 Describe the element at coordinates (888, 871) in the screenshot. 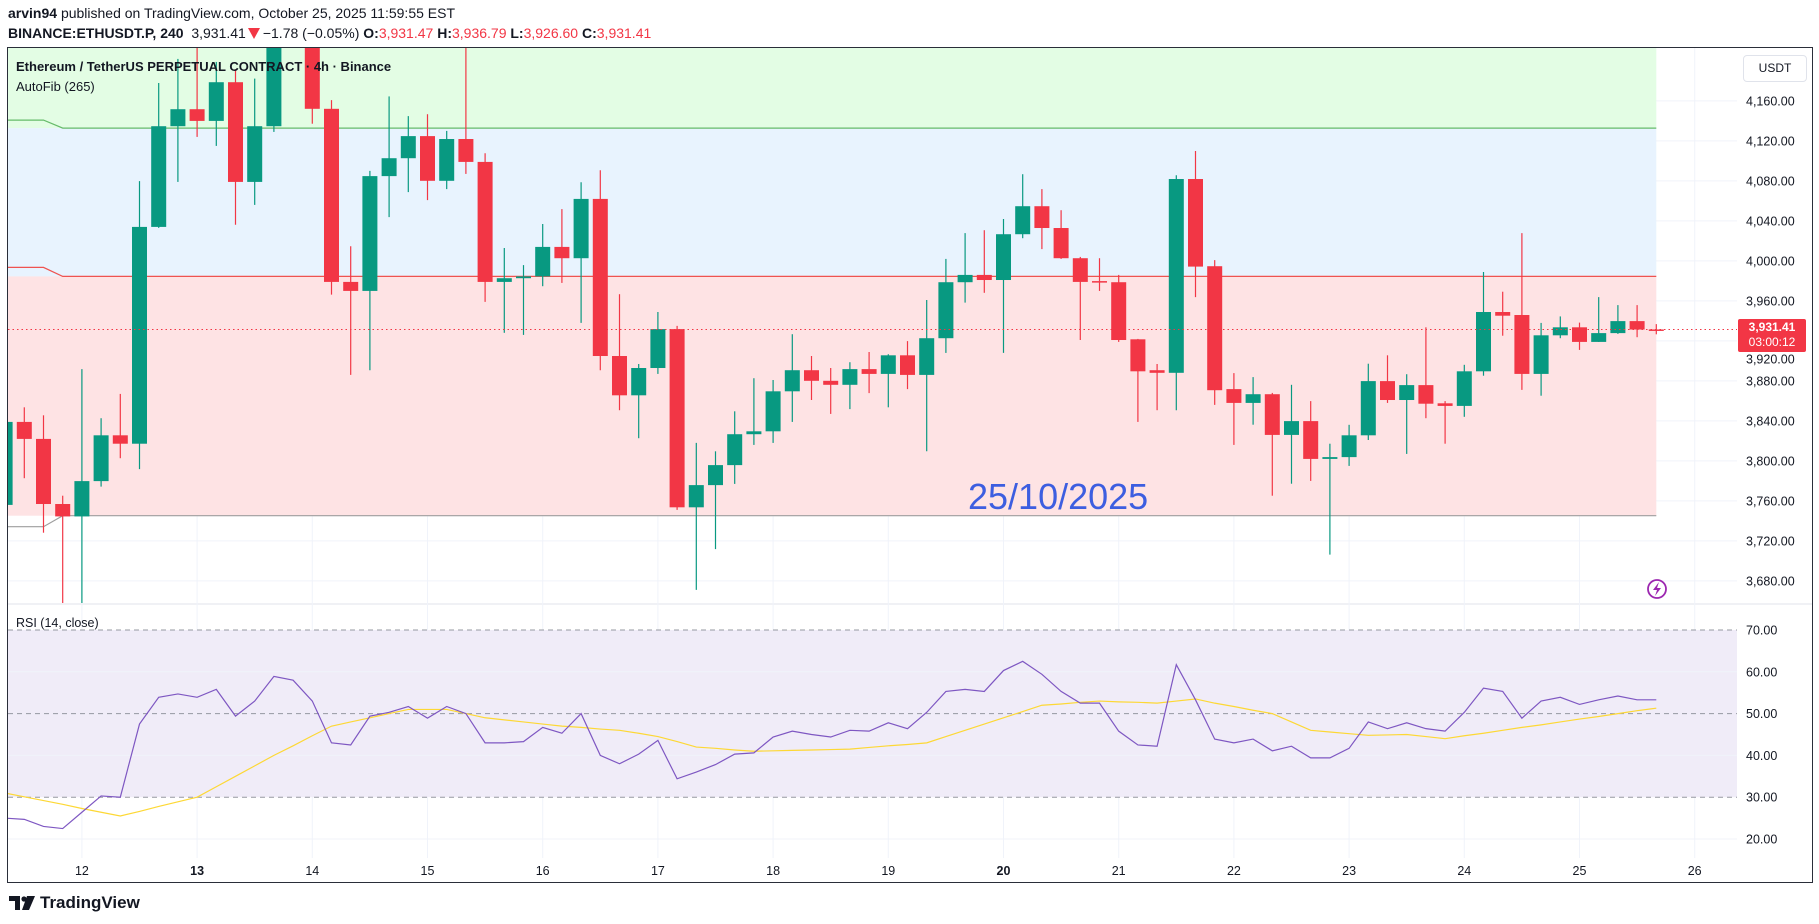

I see `time-axis: 12 13 14 15 16 17 18 19 20 21 22 23 24 25 26` at that location.